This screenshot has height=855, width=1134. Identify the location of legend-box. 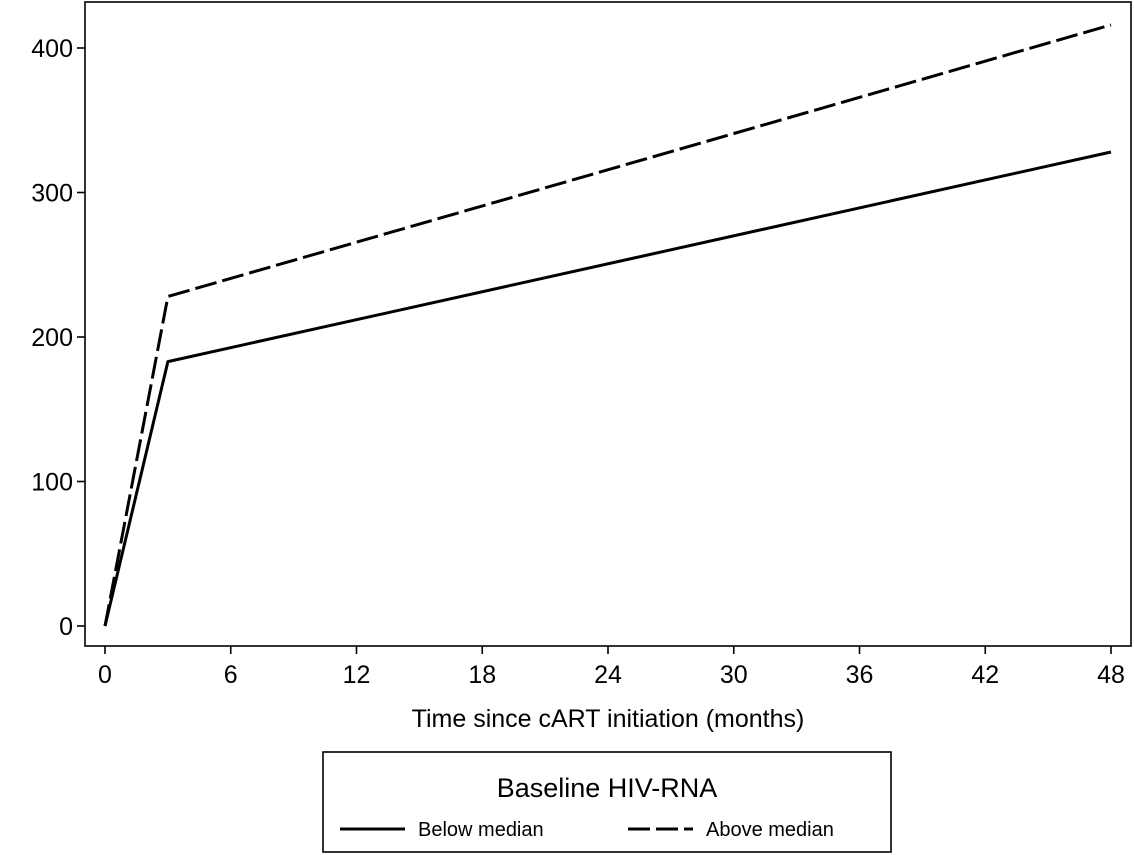
(607, 802).